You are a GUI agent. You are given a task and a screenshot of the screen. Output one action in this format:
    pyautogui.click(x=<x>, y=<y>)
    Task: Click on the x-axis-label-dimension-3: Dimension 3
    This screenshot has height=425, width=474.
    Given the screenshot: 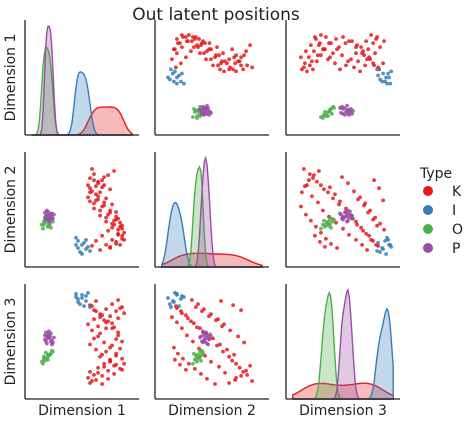 What is the action you would take?
    pyautogui.click(x=343, y=411)
    